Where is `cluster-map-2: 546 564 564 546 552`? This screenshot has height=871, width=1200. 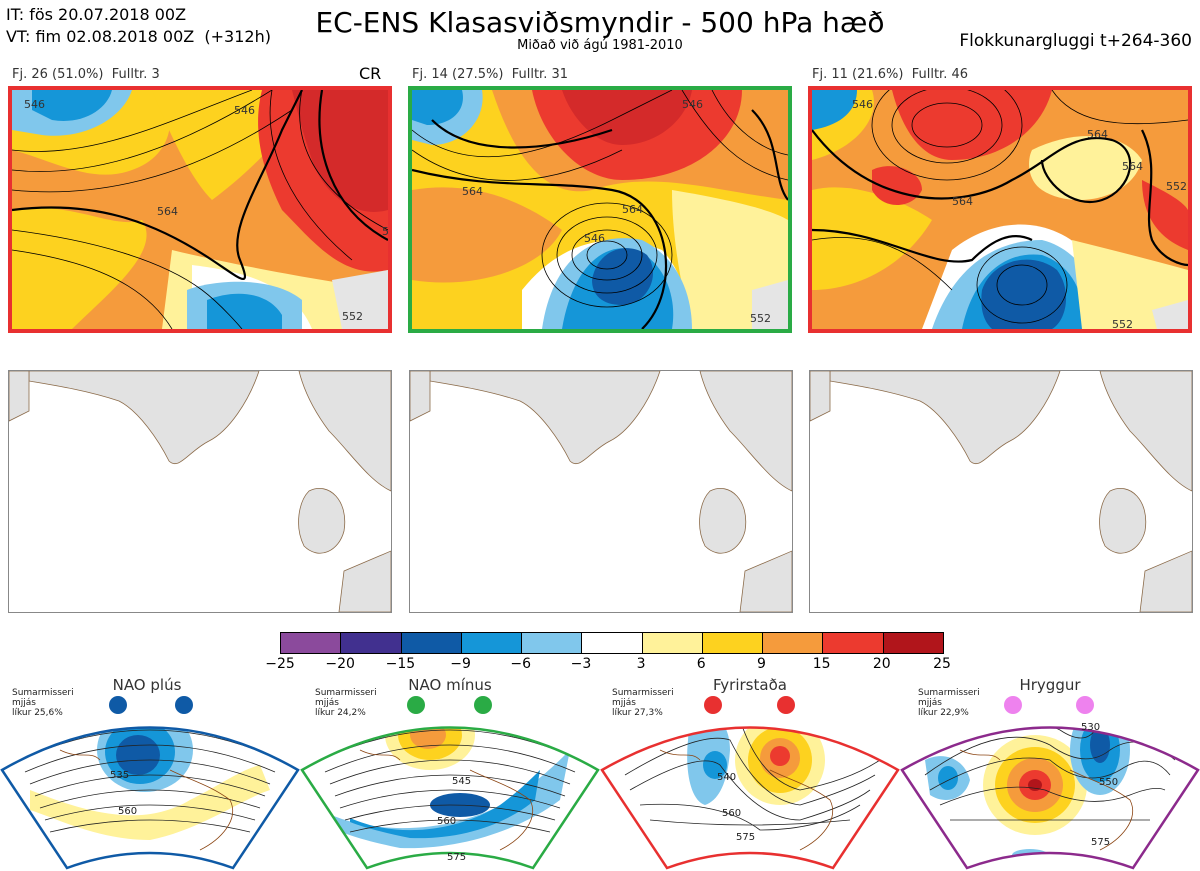 cluster-map-2: 546 564 564 546 552 is located at coordinates (600, 209).